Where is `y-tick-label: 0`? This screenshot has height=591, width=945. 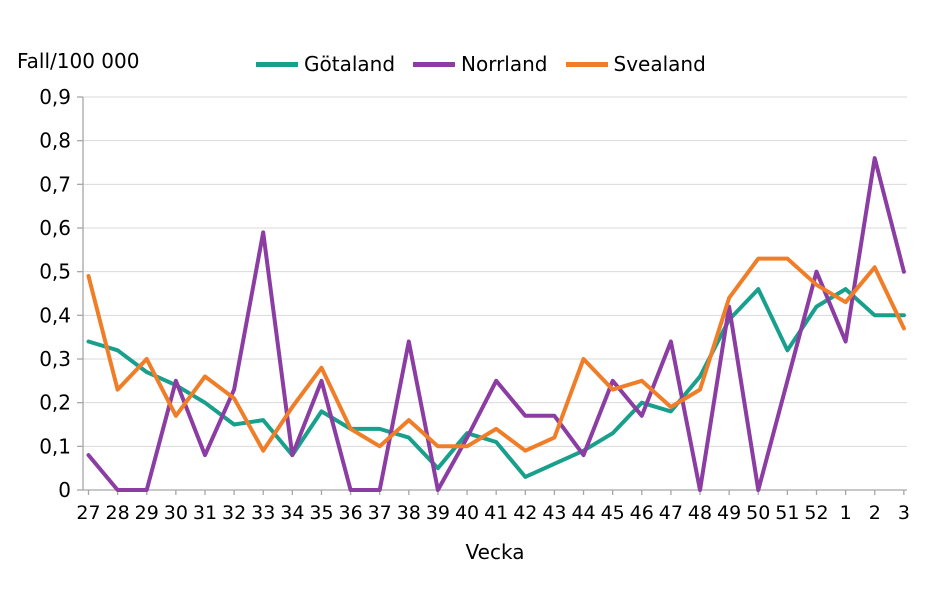
y-tick-label: 0 is located at coordinates (64, 490).